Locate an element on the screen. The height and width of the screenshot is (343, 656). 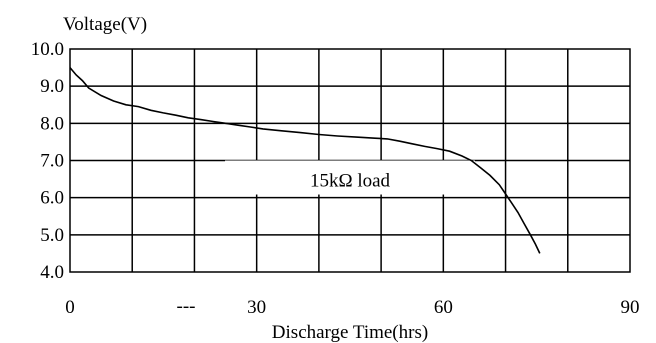
y-tick-label: 8.0 is located at coordinates (52, 123).